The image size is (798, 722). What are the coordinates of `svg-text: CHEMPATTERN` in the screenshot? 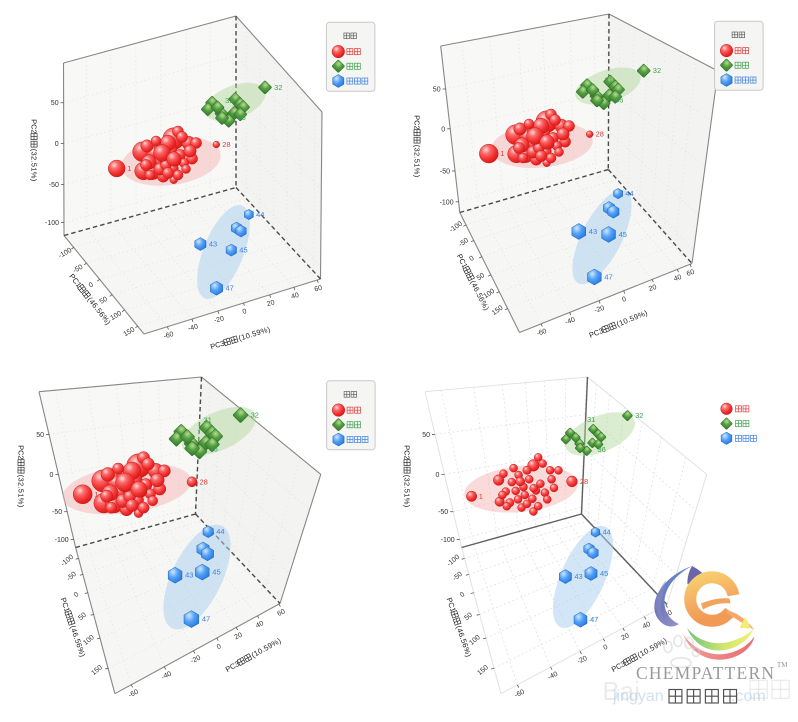 It's located at (705, 673).